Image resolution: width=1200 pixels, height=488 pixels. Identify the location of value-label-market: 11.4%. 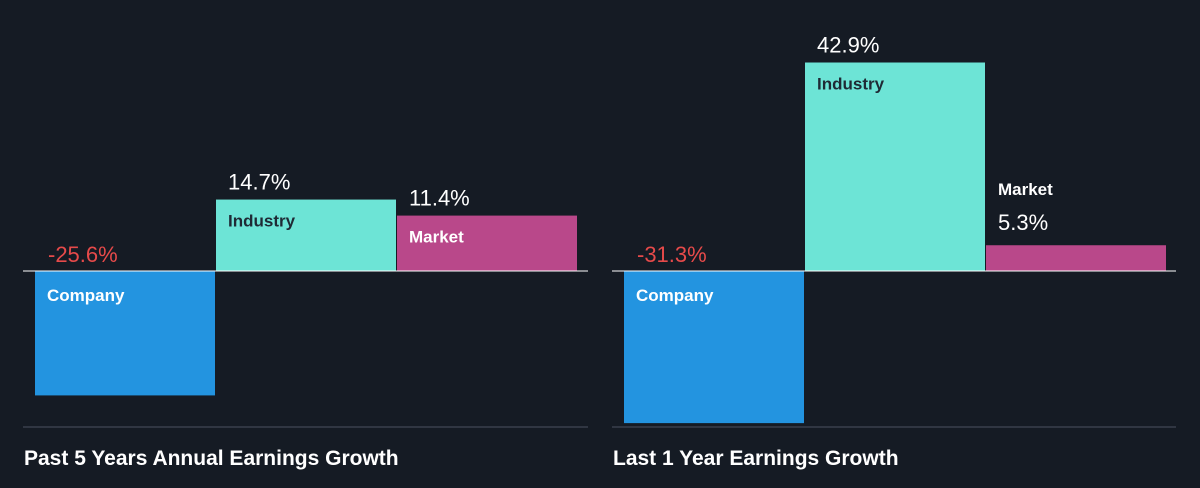
(439, 198).